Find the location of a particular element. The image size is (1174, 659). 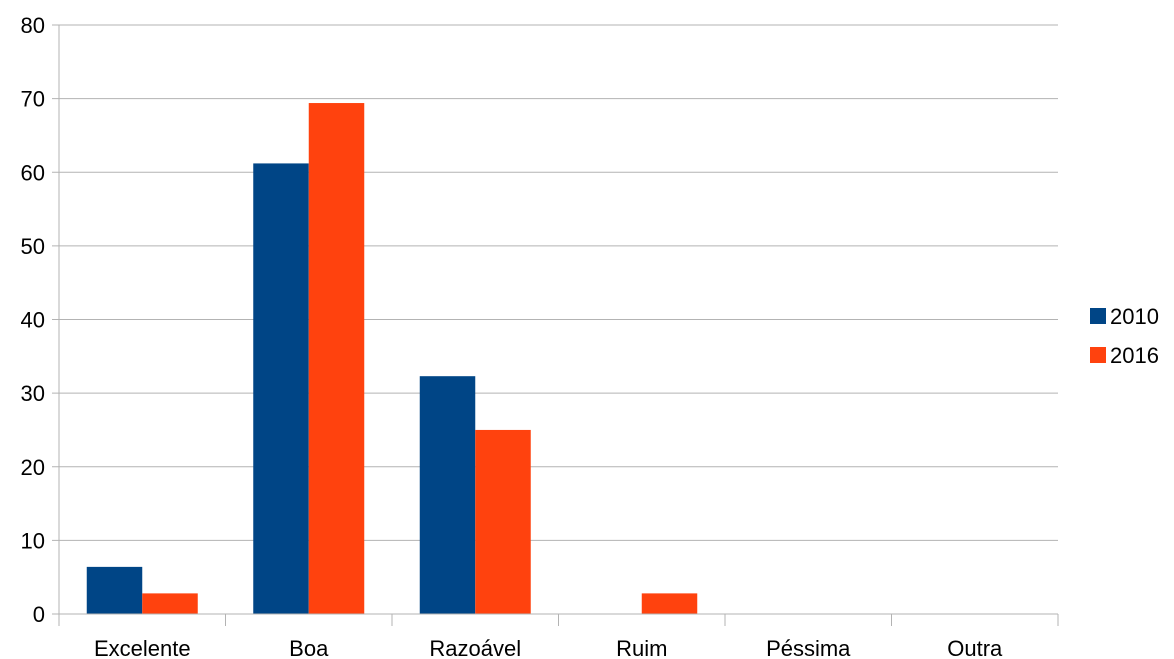

bar-2010-razoável is located at coordinates (447, 495).